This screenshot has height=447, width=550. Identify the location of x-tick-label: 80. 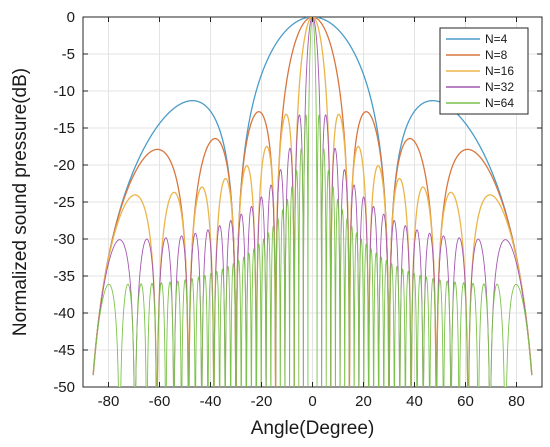
(516, 401).